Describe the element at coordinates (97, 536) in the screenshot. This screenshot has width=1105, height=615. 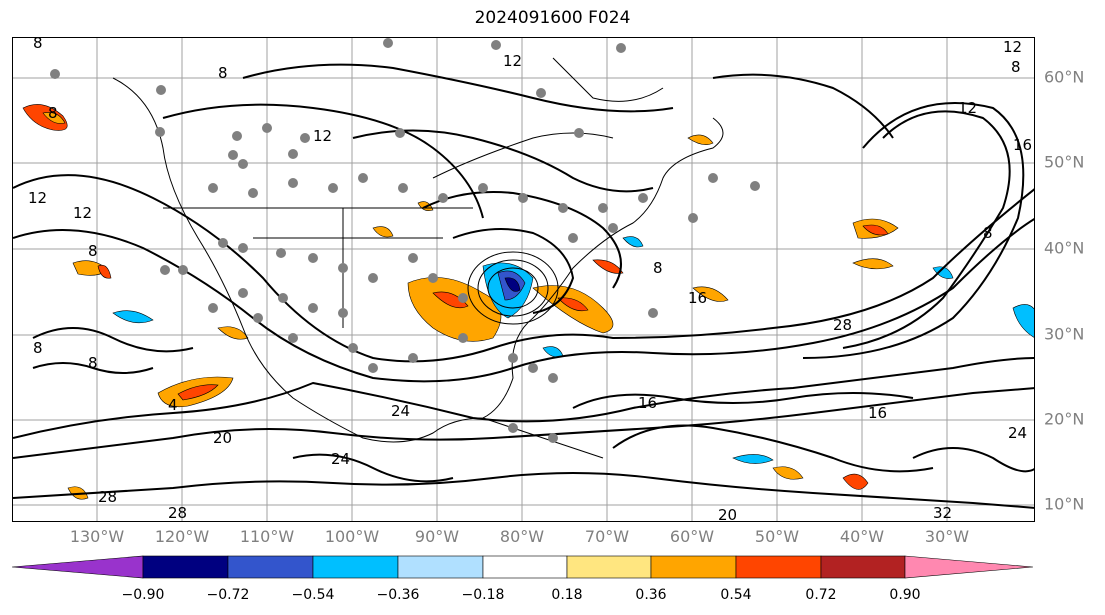
I see `lon-label: 130°W` at that location.